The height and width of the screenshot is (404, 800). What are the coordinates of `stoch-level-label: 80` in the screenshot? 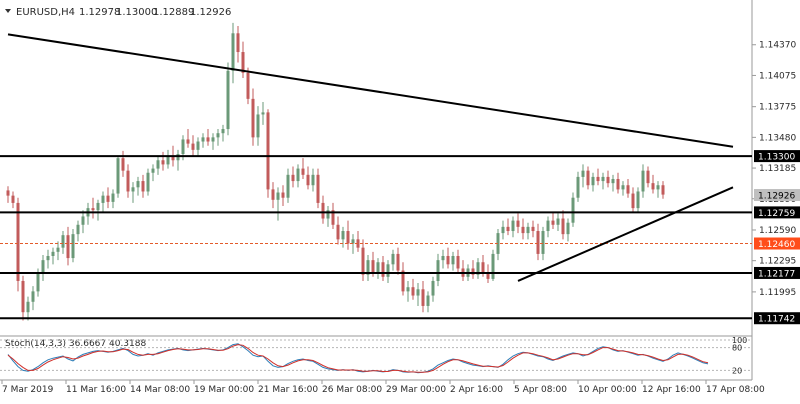 It's located at (737, 348).